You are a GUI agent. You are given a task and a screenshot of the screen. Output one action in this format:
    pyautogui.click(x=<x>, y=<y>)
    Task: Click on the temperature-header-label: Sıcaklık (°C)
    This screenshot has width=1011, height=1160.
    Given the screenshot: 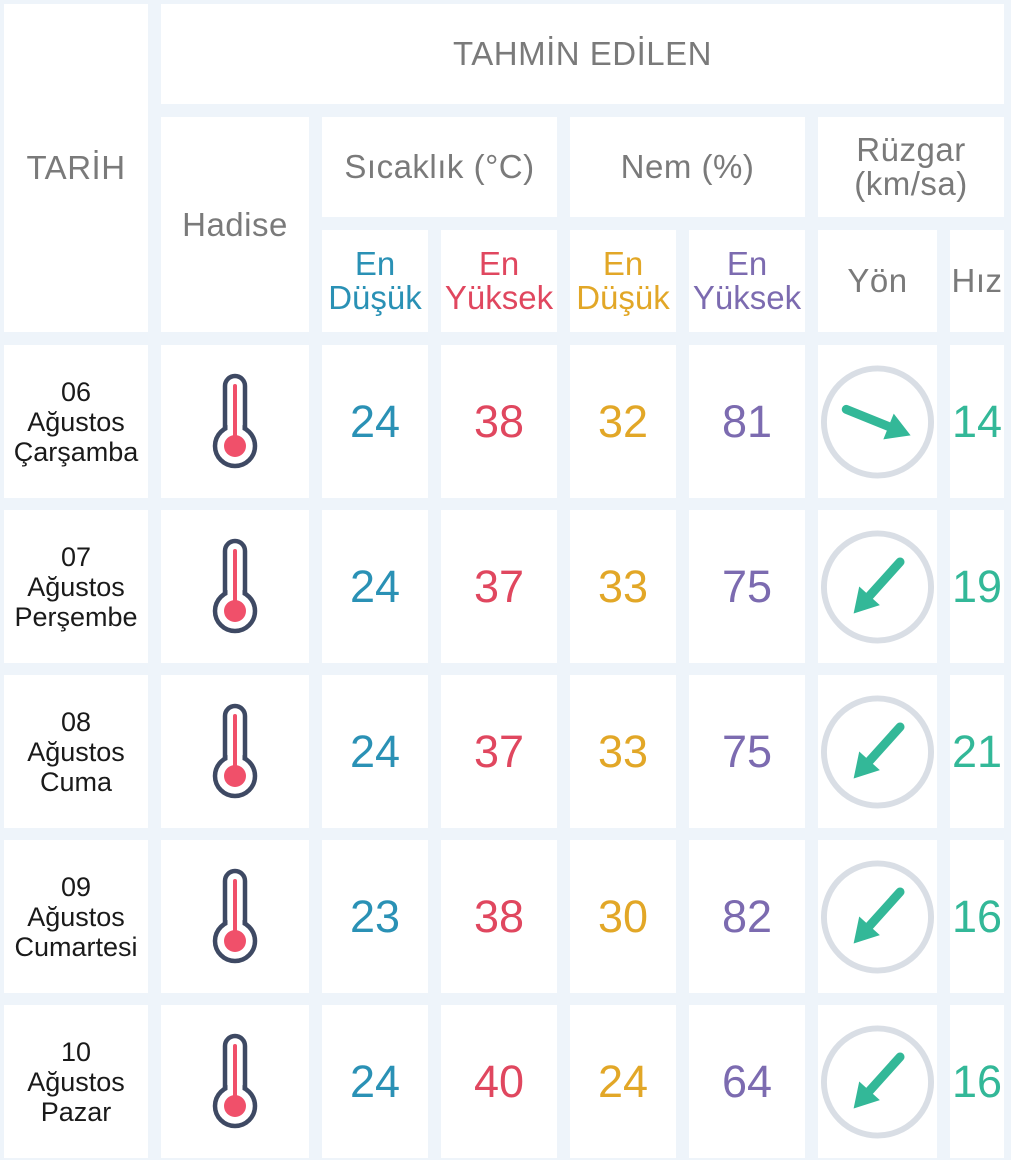 What is the action you would take?
    pyautogui.click(x=439, y=166)
    